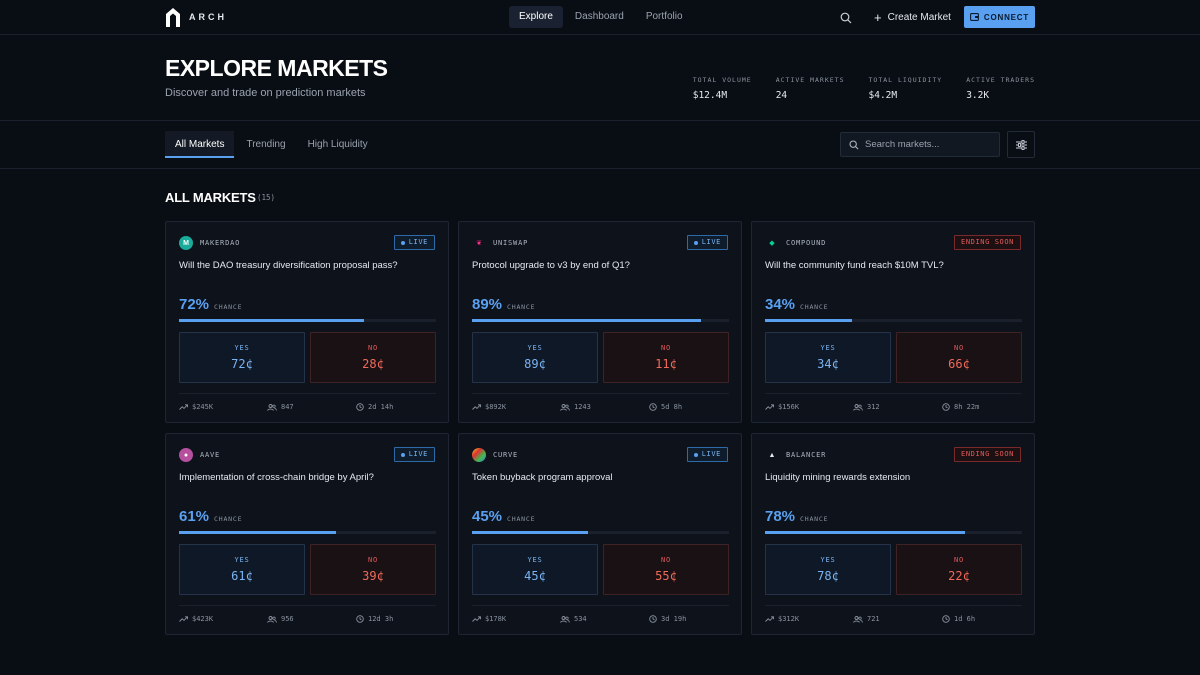  I want to click on tab-trending: Trending, so click(266, 144).